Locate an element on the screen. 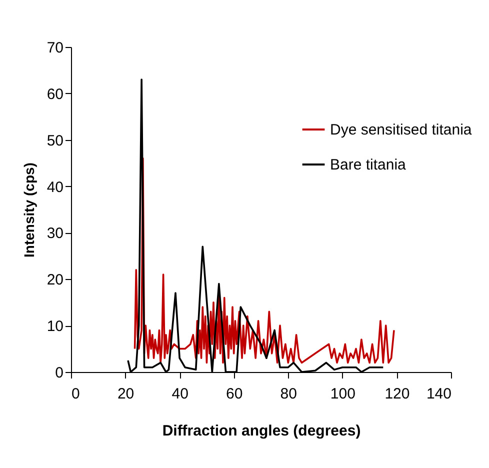 The height and width of the screenshot is (468, 489). y-tick-label: 20 is located at coordinates (55, 280).